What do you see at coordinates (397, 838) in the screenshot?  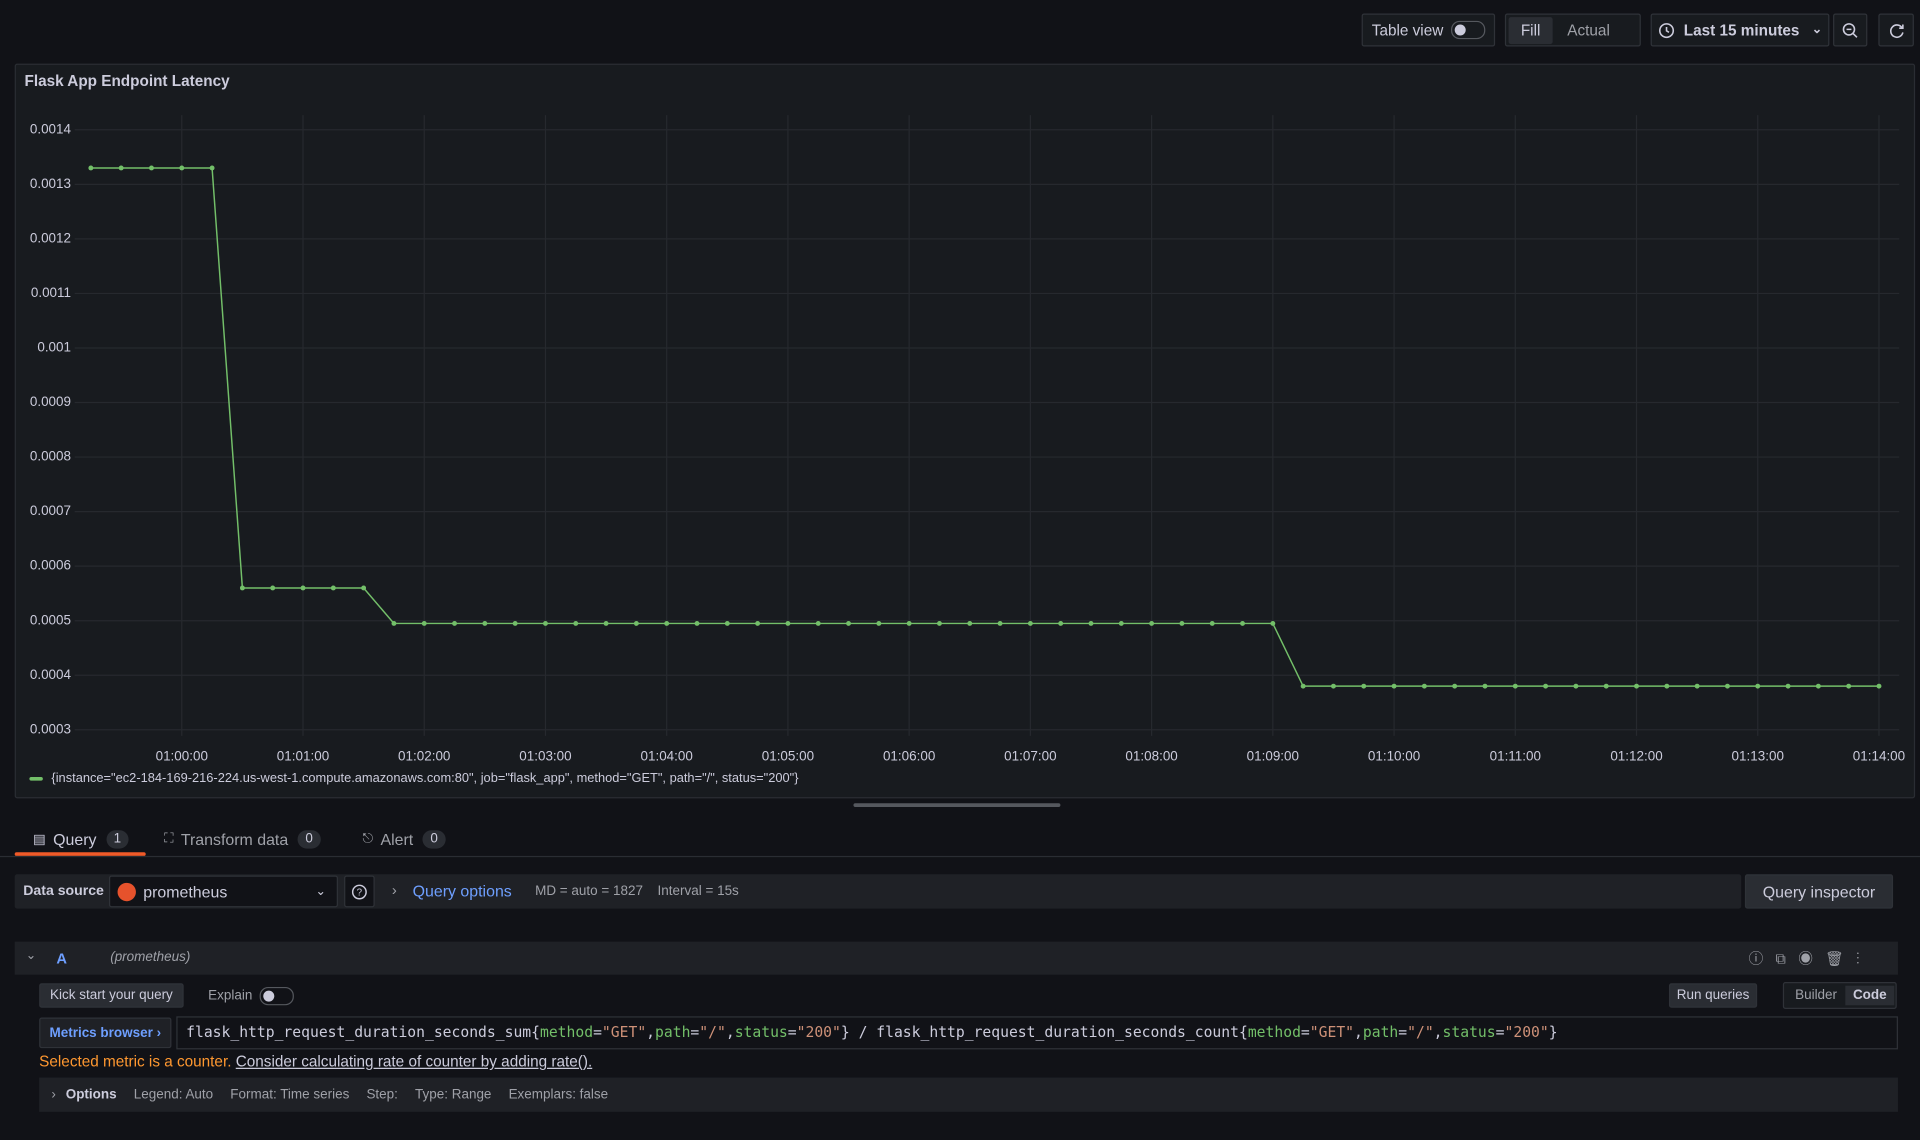 I see `tab-label: Alert` at bounding box center [397, 838].